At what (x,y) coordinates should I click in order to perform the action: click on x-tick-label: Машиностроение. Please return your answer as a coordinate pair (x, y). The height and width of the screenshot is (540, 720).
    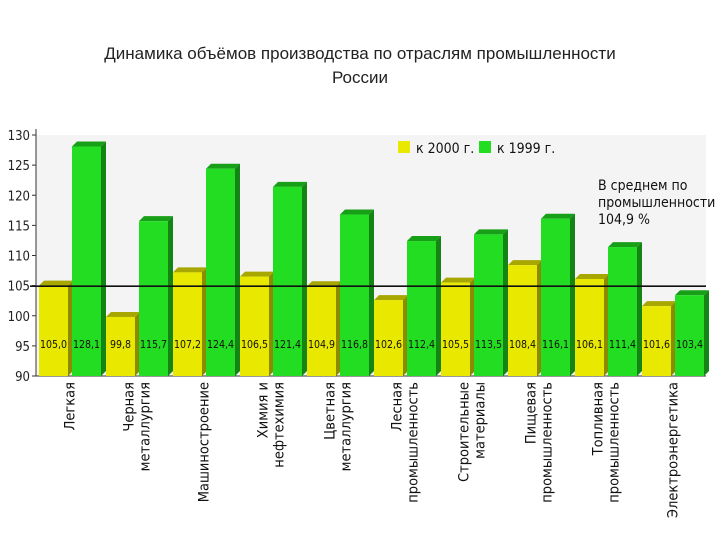
    Looking at the image, I should click on (205, 442).